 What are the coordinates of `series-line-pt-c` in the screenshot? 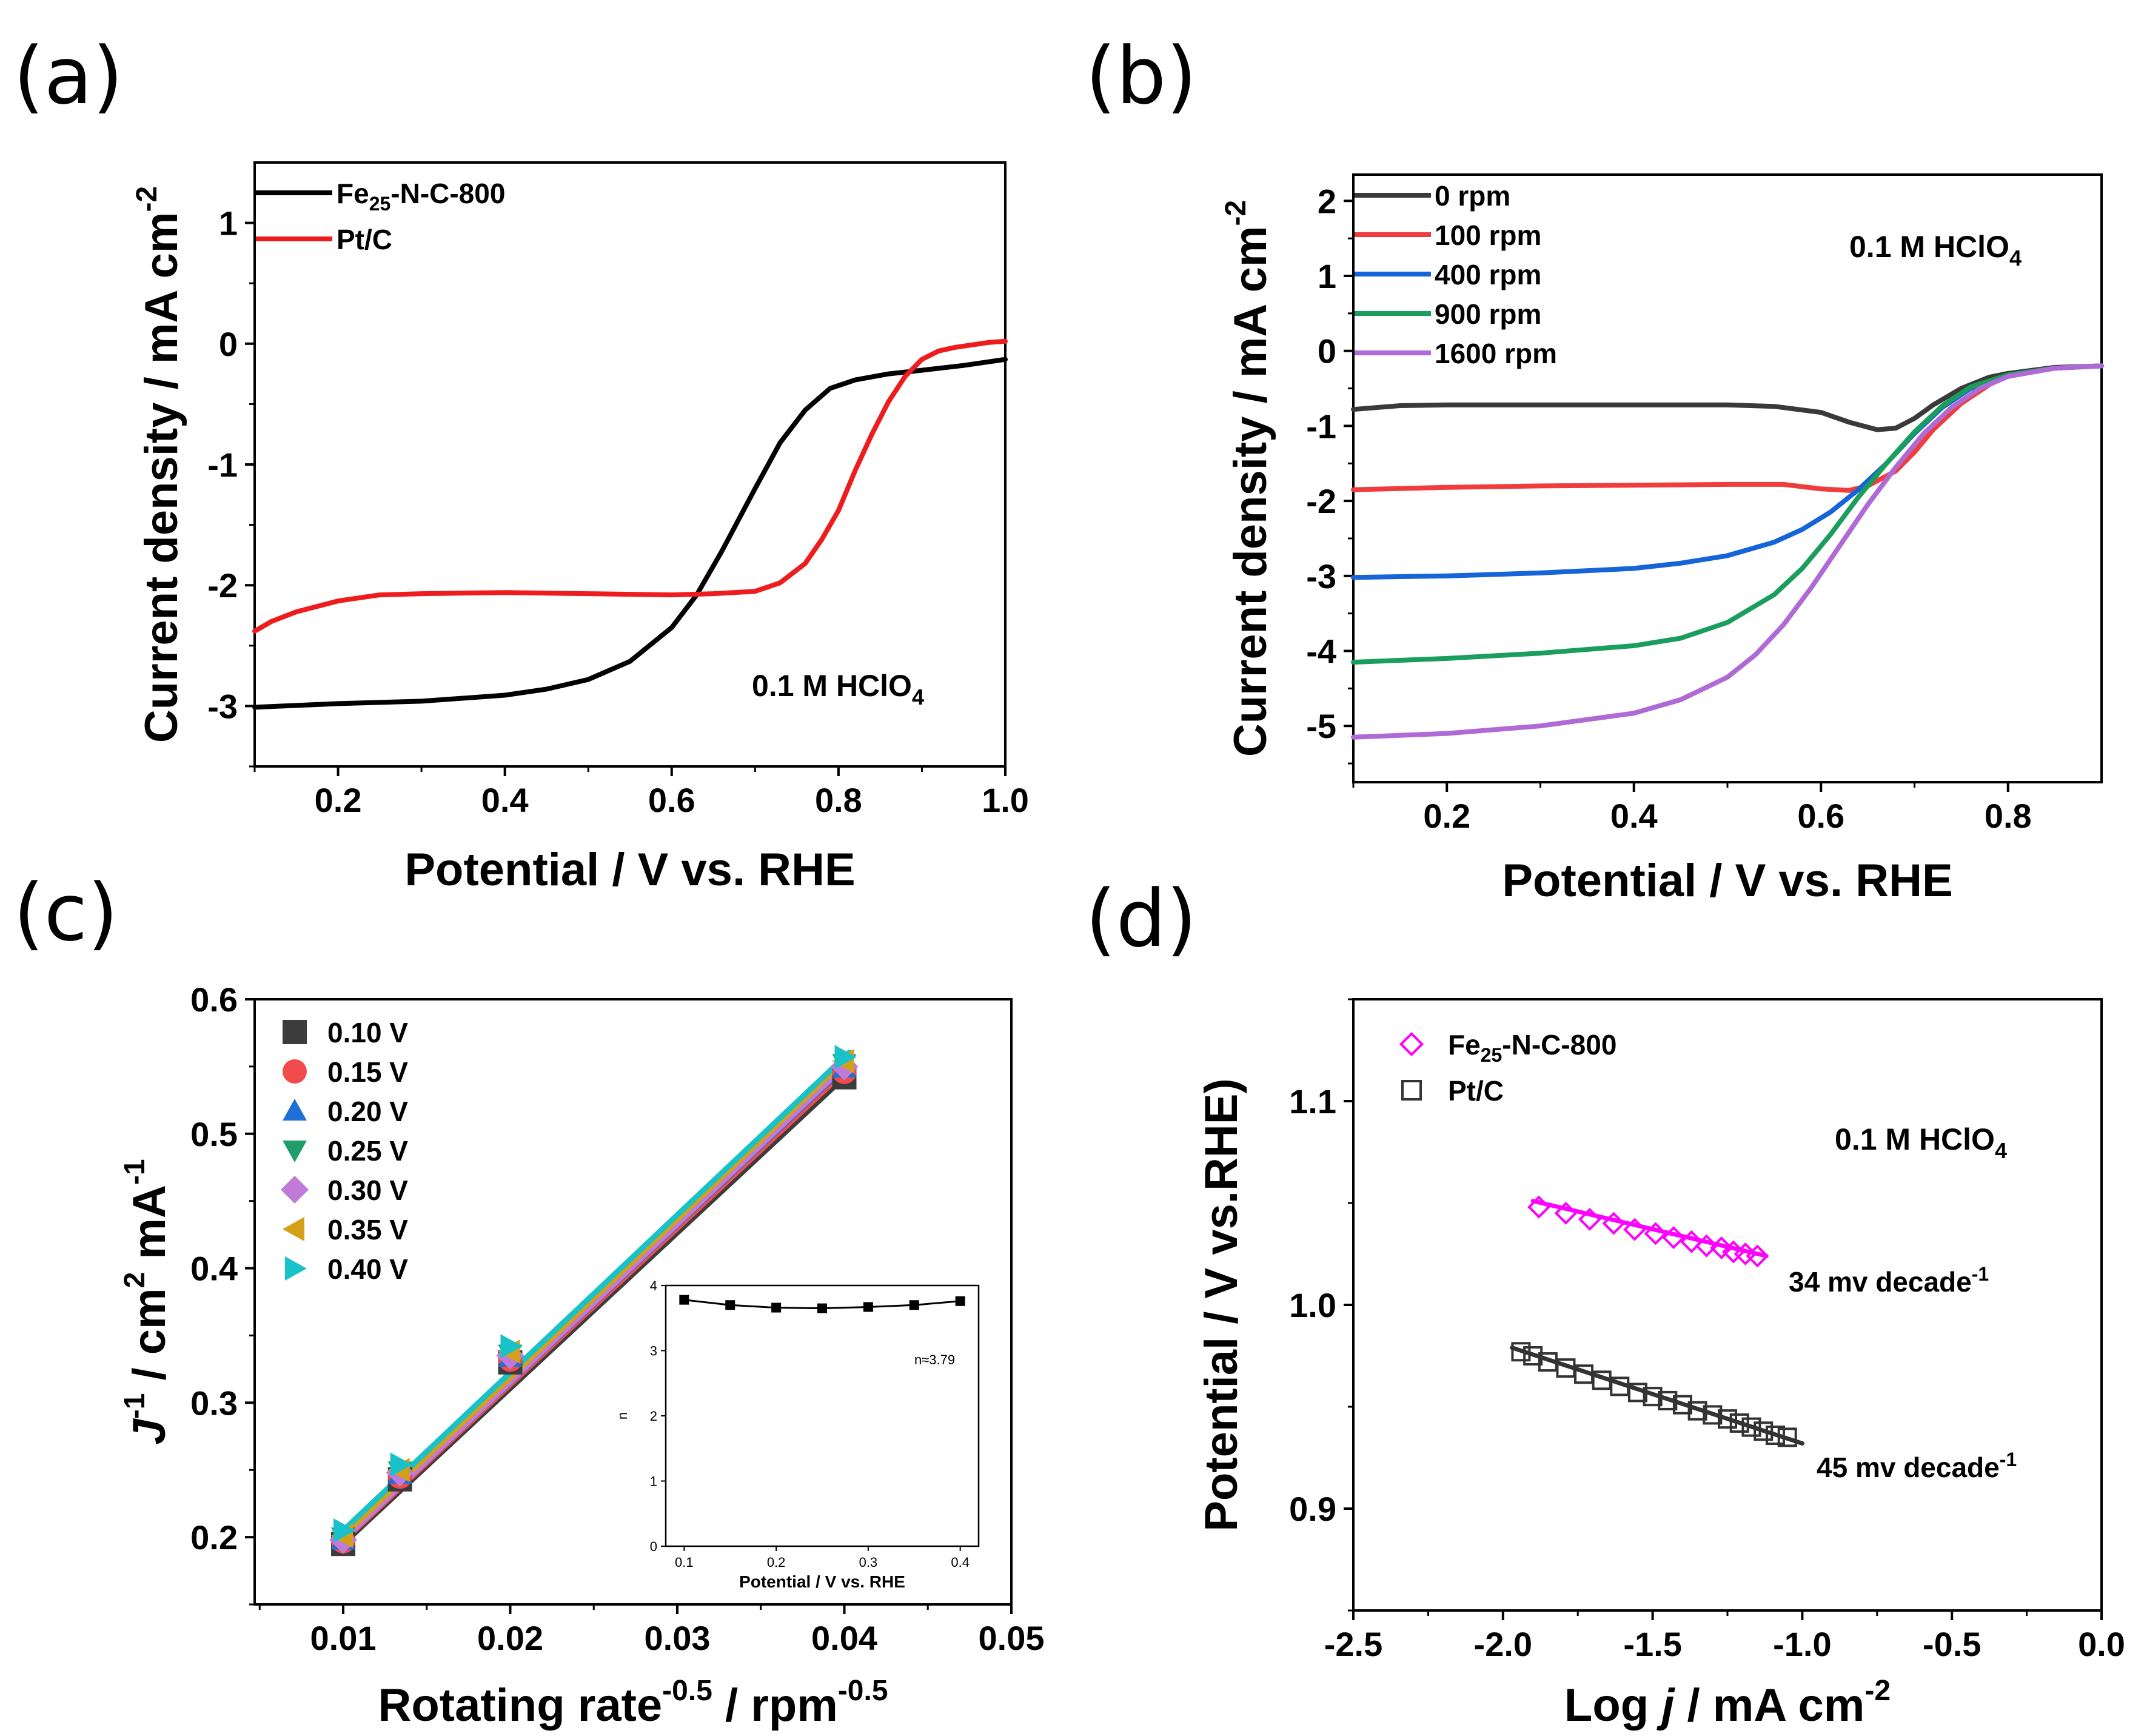 It's located at (630, 486).